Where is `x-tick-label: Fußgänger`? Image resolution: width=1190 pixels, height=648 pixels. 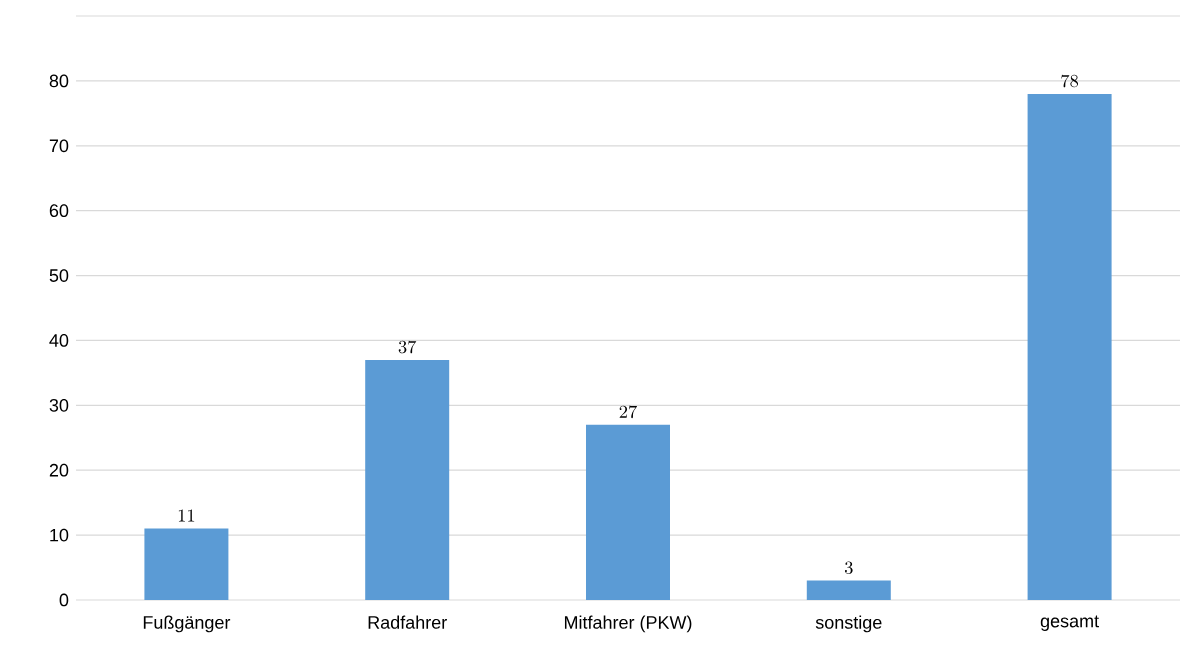 x-tick-label: Fußgänger is located at coordinates (187, 624).